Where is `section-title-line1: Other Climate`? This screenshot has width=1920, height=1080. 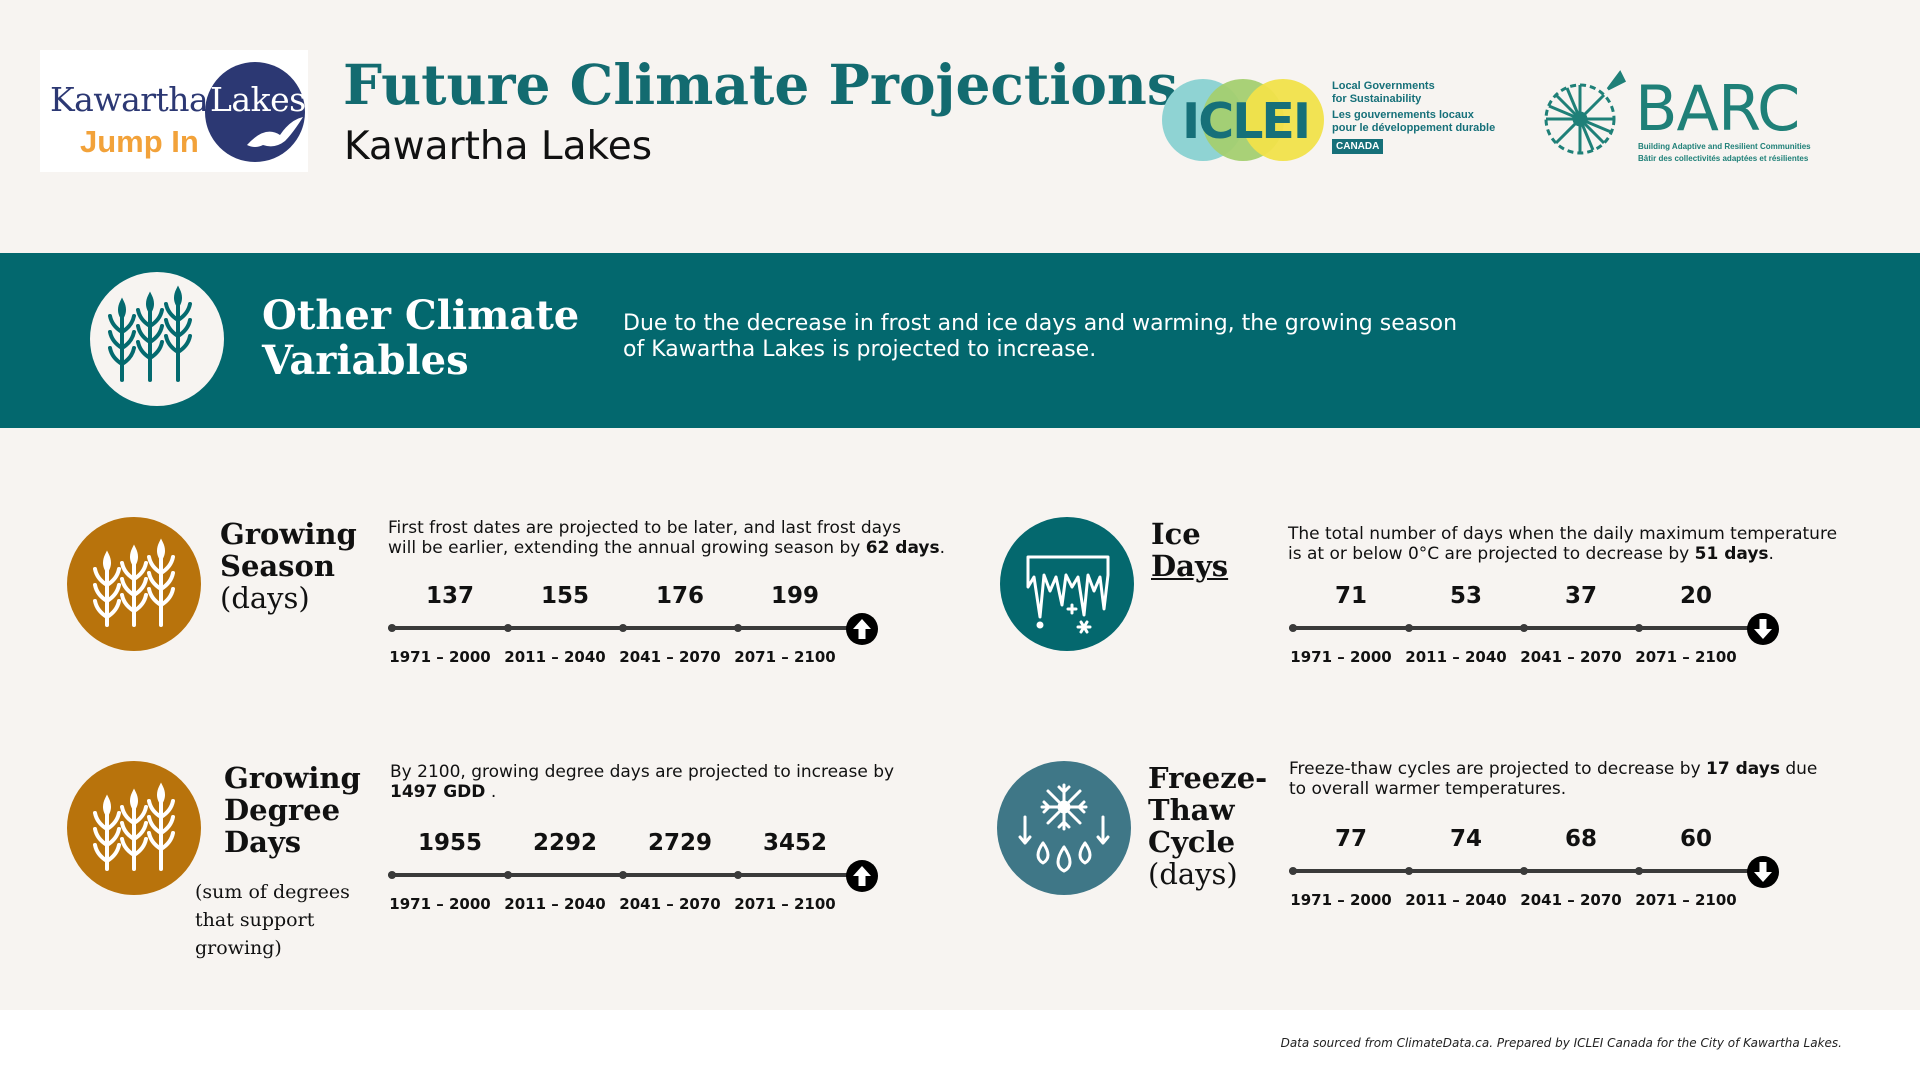 section-title-line1: Other Climate is located at coordinates (421, 315).